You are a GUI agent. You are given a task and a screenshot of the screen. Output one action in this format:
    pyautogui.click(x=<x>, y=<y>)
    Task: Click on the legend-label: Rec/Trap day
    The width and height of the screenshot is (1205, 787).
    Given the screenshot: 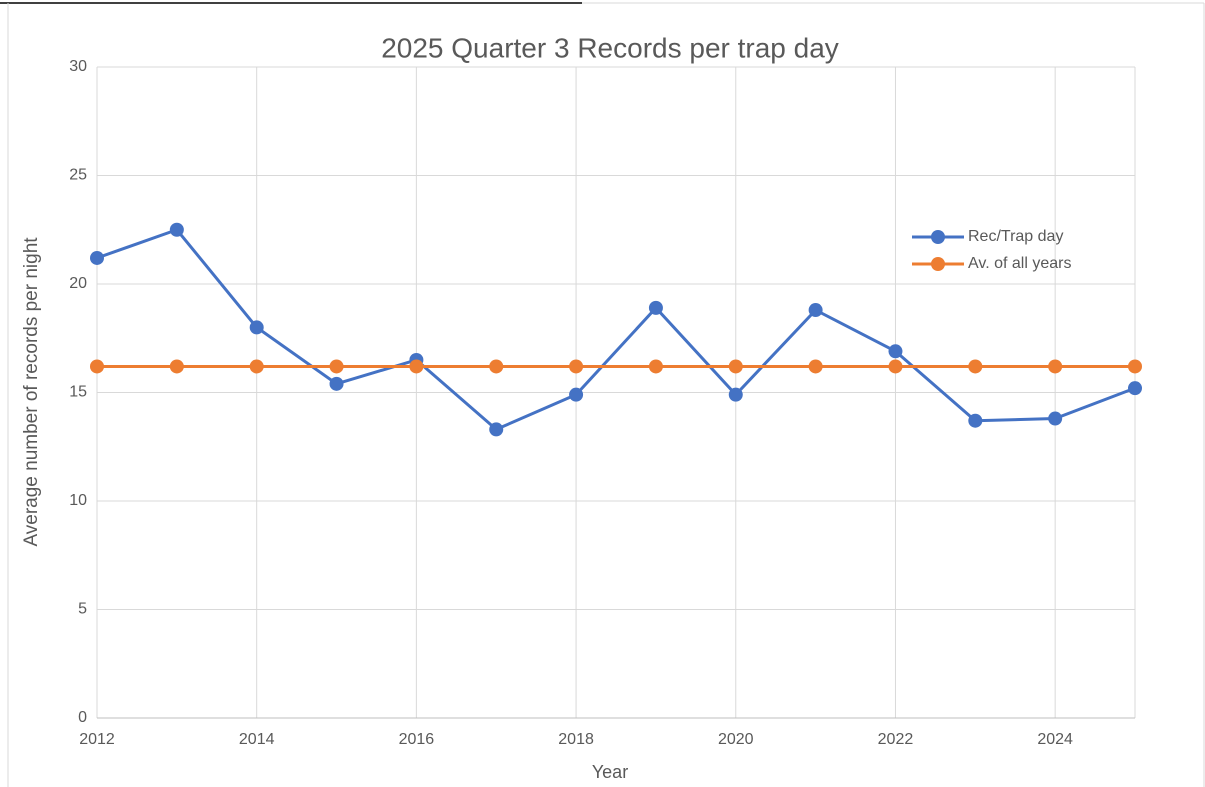 What is the action you would take?
    pyautogui.click(x=1015, y=236)
    